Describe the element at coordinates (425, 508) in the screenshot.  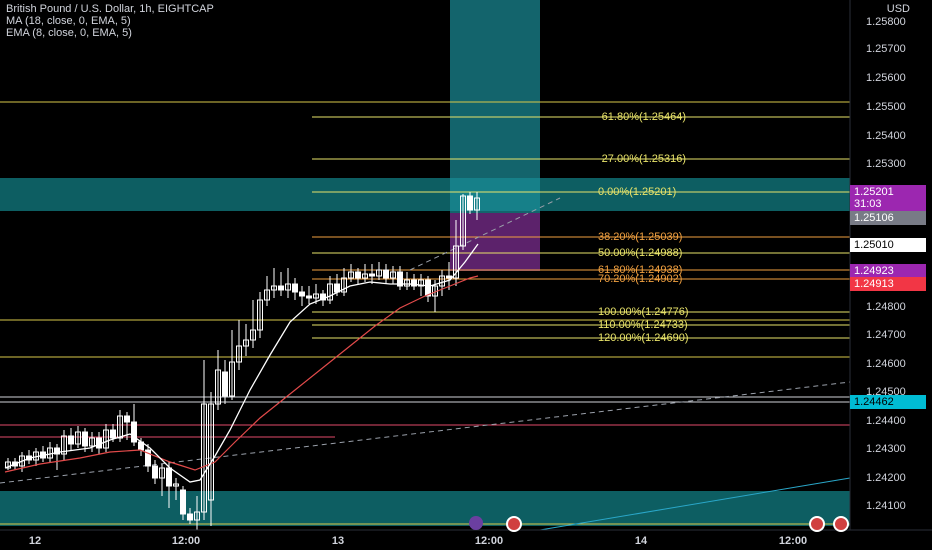
I see `support-zone` at that location.